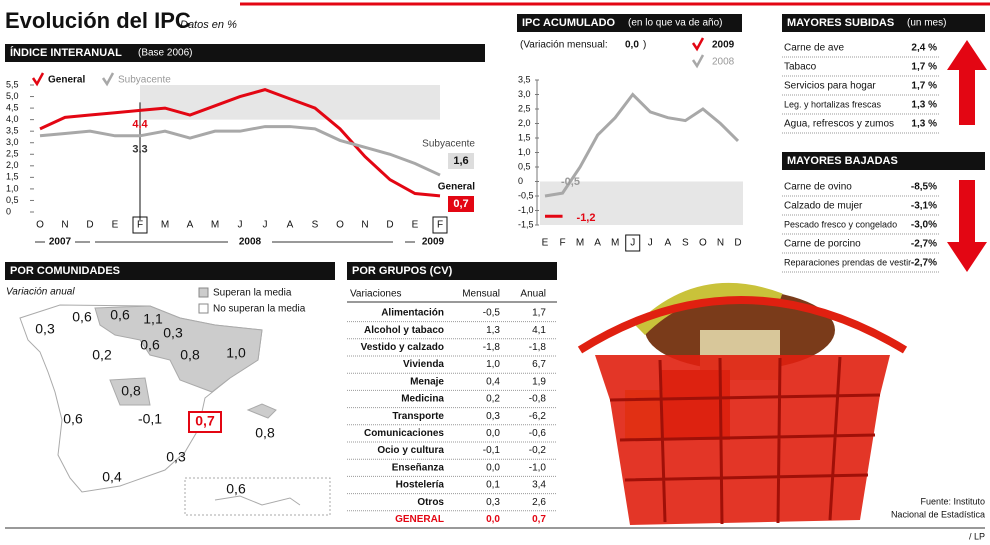  I want to click on row-label: Vestido y calzado, so click(402, 347).